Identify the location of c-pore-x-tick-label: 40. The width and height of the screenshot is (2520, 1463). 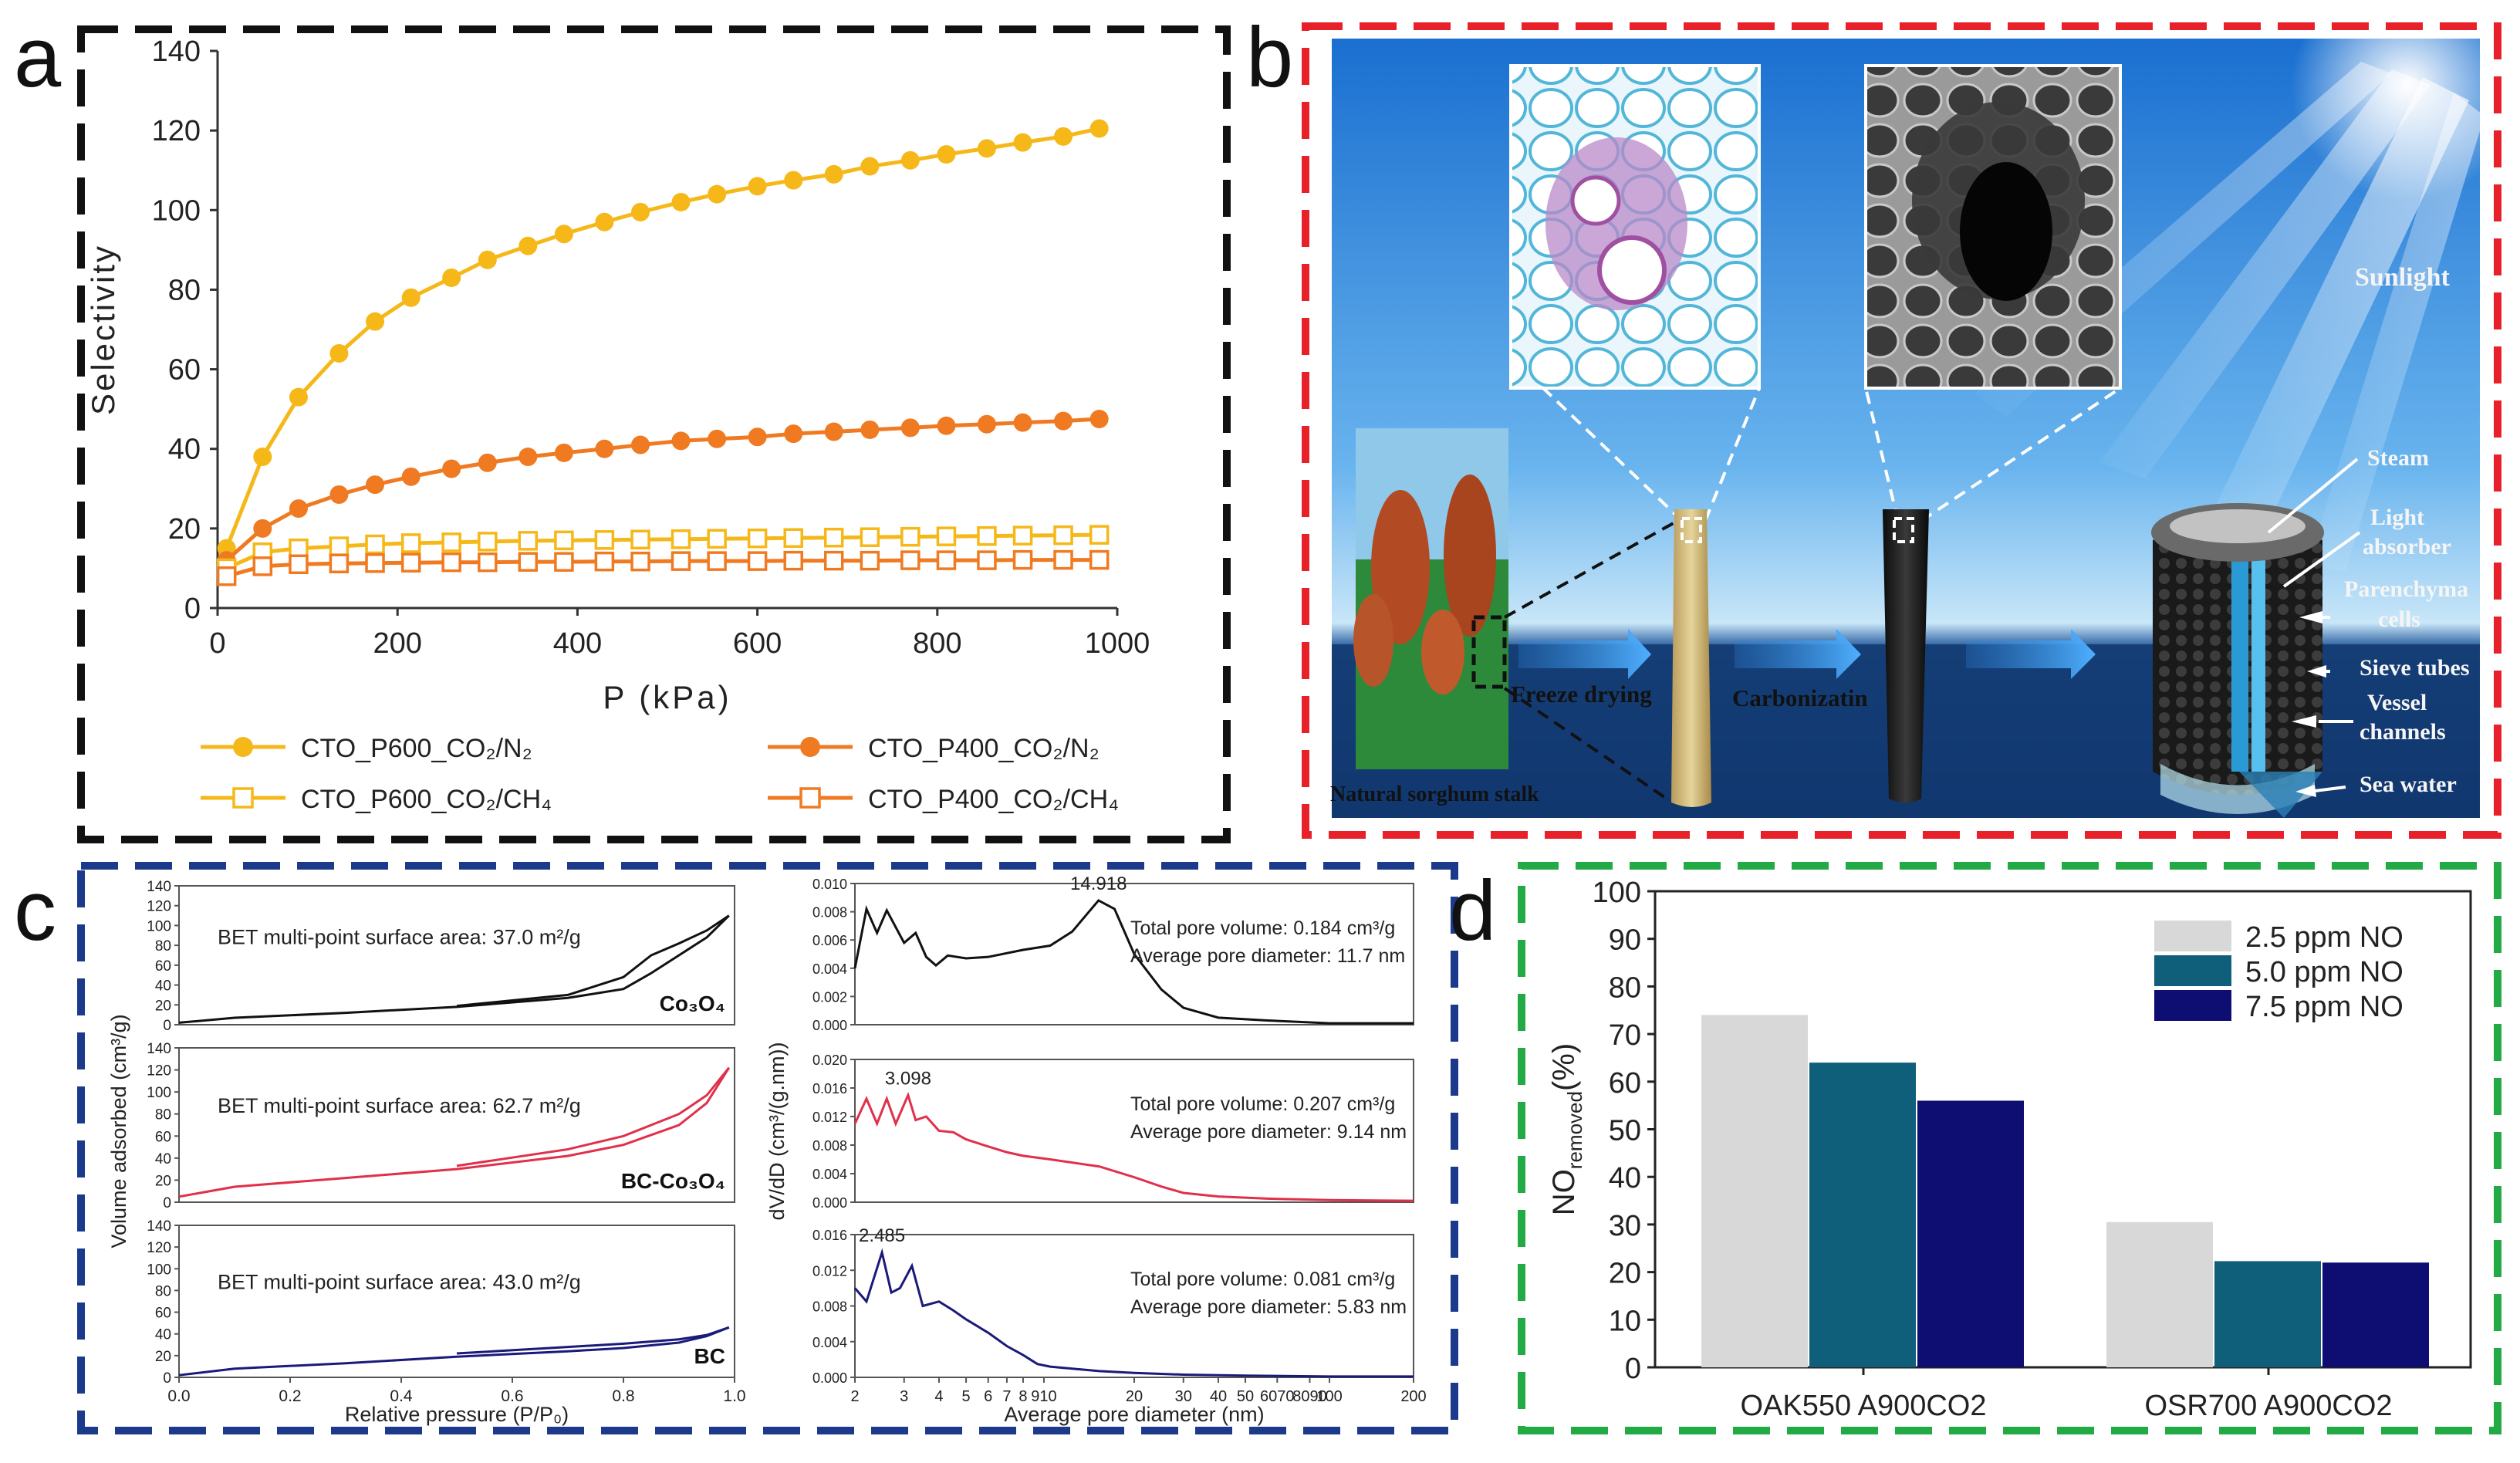
(1218, 1397).